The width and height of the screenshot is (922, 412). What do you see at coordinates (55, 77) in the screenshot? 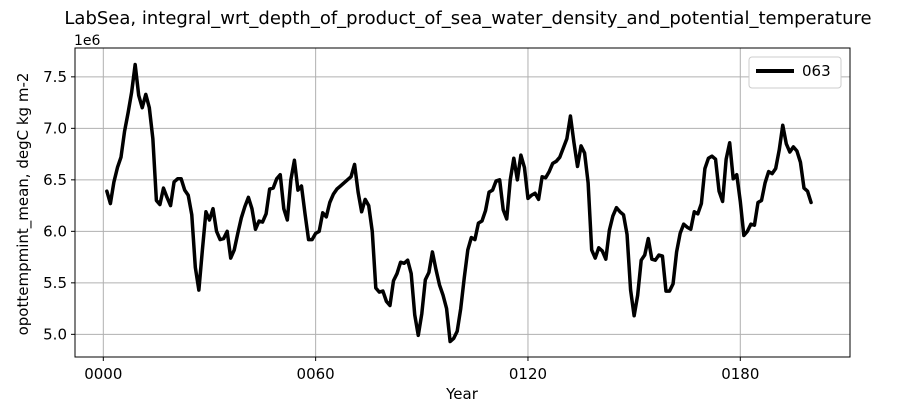
I see `y-tick-label: 7.5` at bounding box center [55, 77].